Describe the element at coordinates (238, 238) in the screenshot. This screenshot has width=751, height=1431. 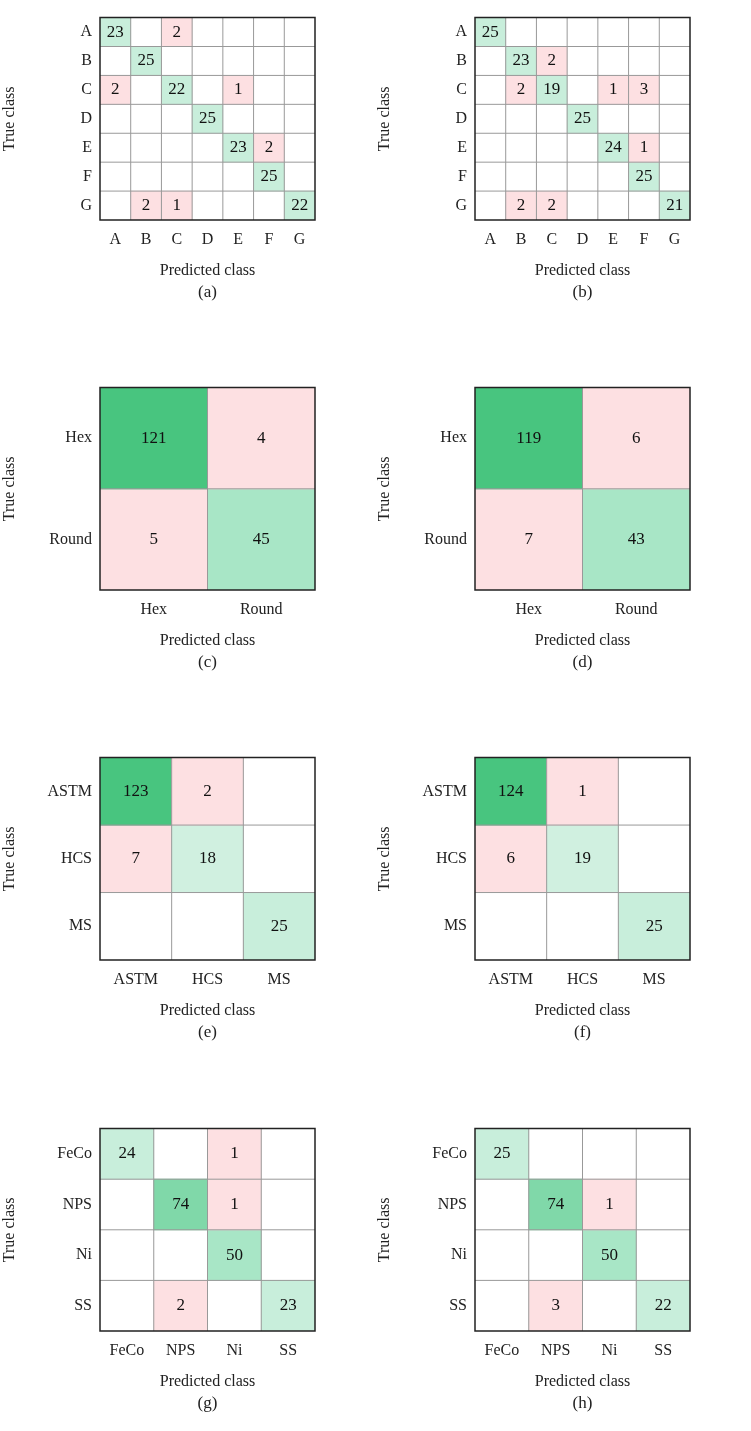
I see `x-tick-label: E` at that location.